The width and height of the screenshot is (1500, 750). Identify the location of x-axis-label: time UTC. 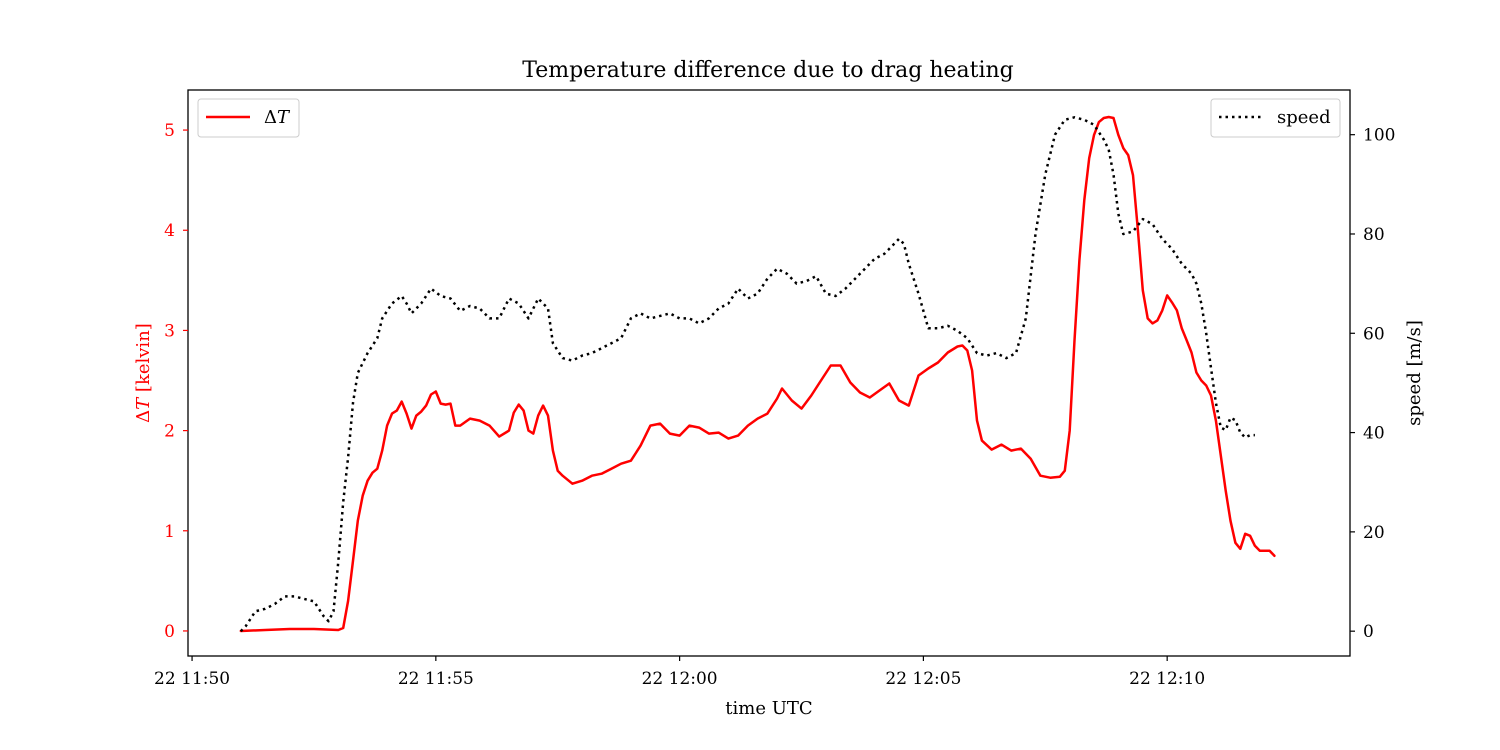
(768, 708).